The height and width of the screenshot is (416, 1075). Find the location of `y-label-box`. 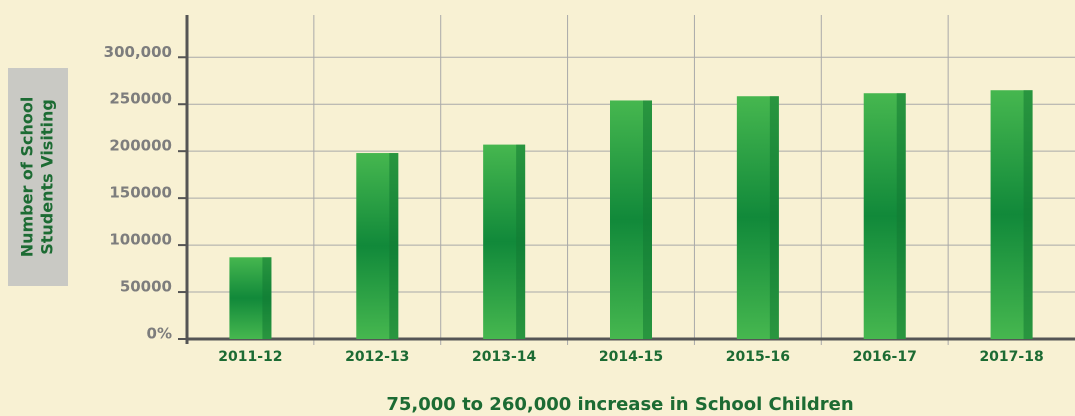

y-label-box is located at coordinates (38, 177).